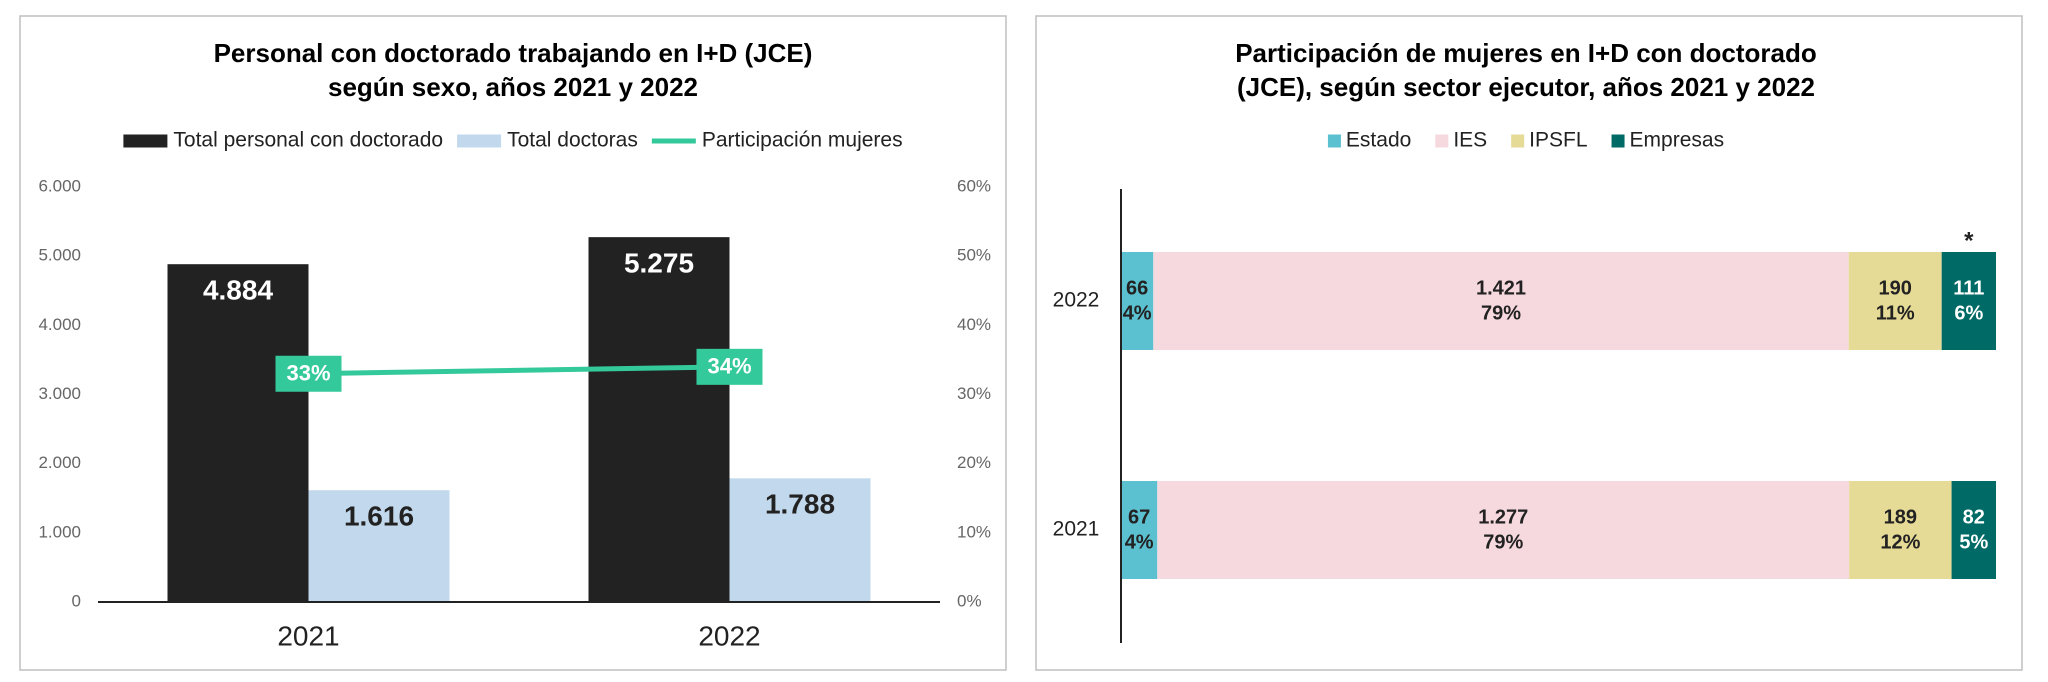 This screenshot has width=2048, height=682. Describe the element at coordinates (974, 393) in the screenshot. I see `y2-tick-label: 30%` at that location.